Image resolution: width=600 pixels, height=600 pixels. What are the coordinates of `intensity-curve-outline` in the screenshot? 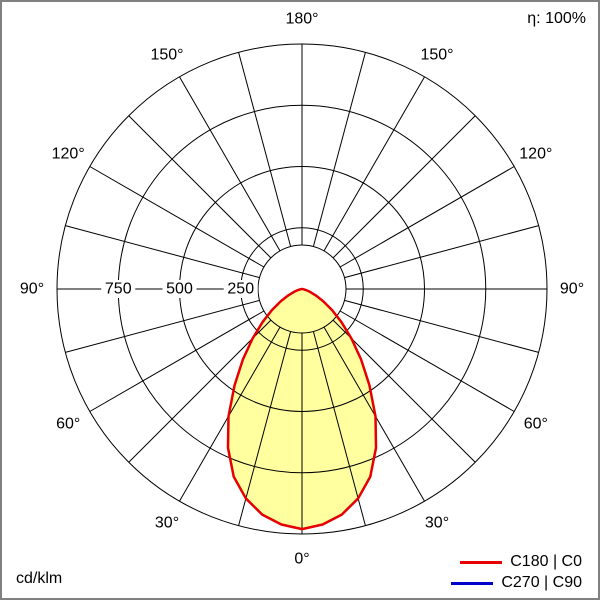 It's located at (302, 409).